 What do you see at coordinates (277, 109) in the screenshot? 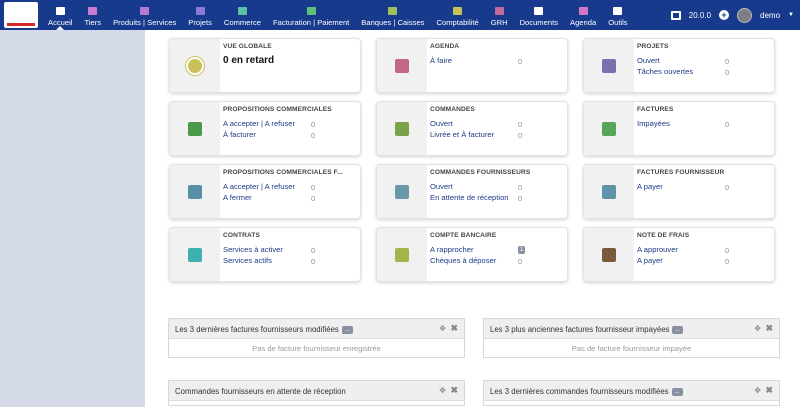
I see `card-title: PROPOSITIONS COMMERCIALES` at bounding box center [277, 109].